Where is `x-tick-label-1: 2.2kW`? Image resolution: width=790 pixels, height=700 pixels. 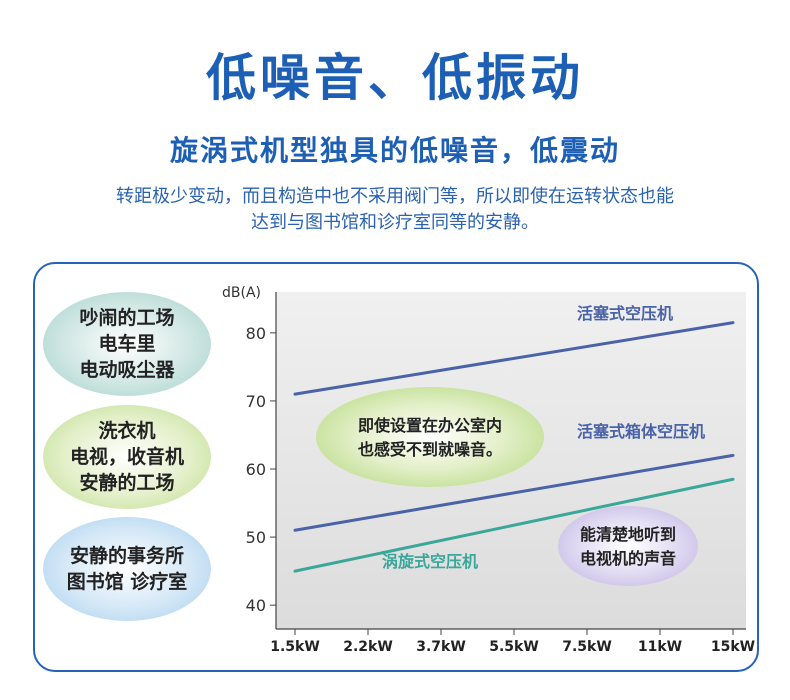 x-tick-label-1: 2.2kW is located at coordinates (368, 647).